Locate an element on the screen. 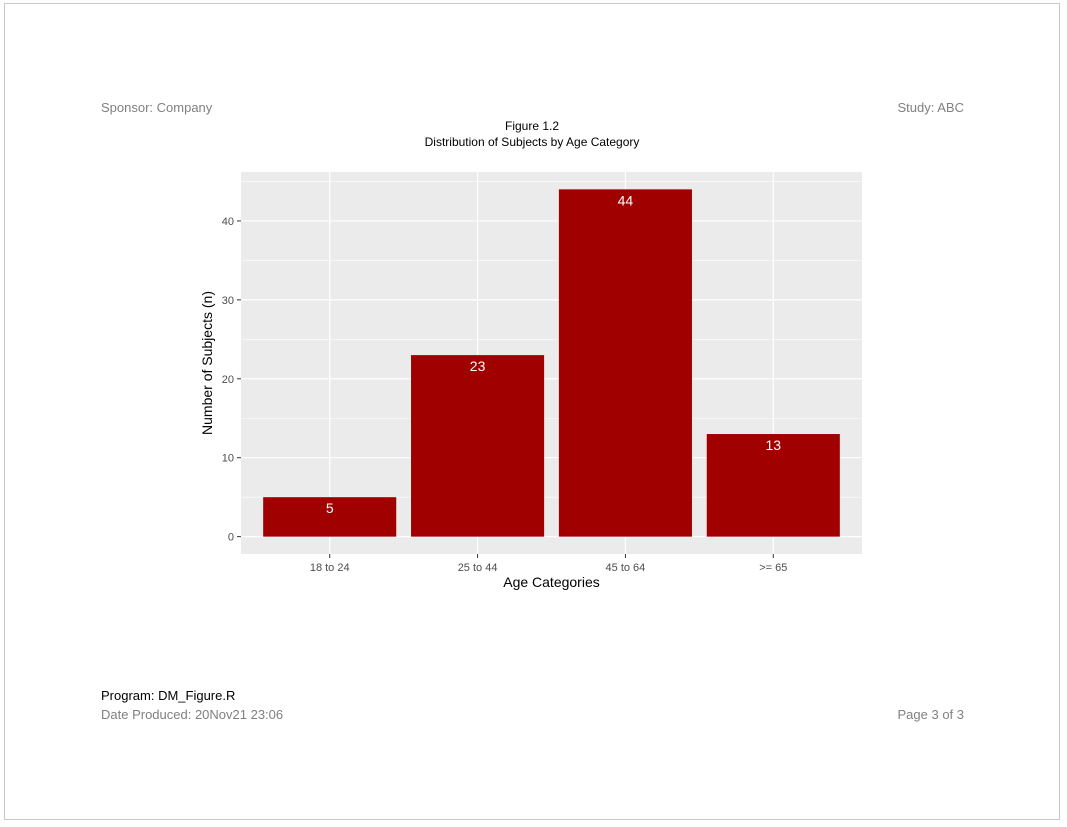 This screenshot has width=1067, height=827. chart-subtitle: Distribution of Subjects by Age Category is located at coordinates (532, 142).